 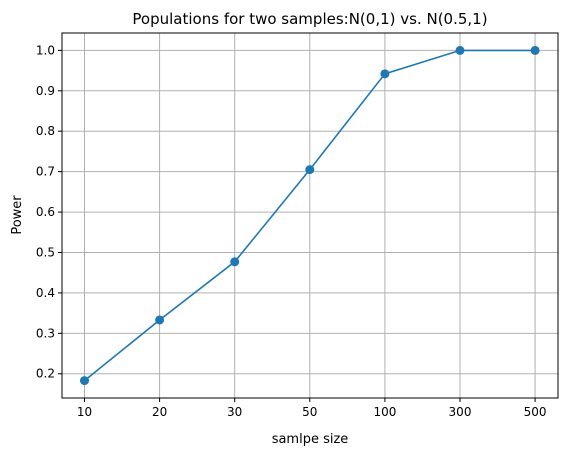 I want to click on y-tick-label: 1.0, so click(x=45, y=50).